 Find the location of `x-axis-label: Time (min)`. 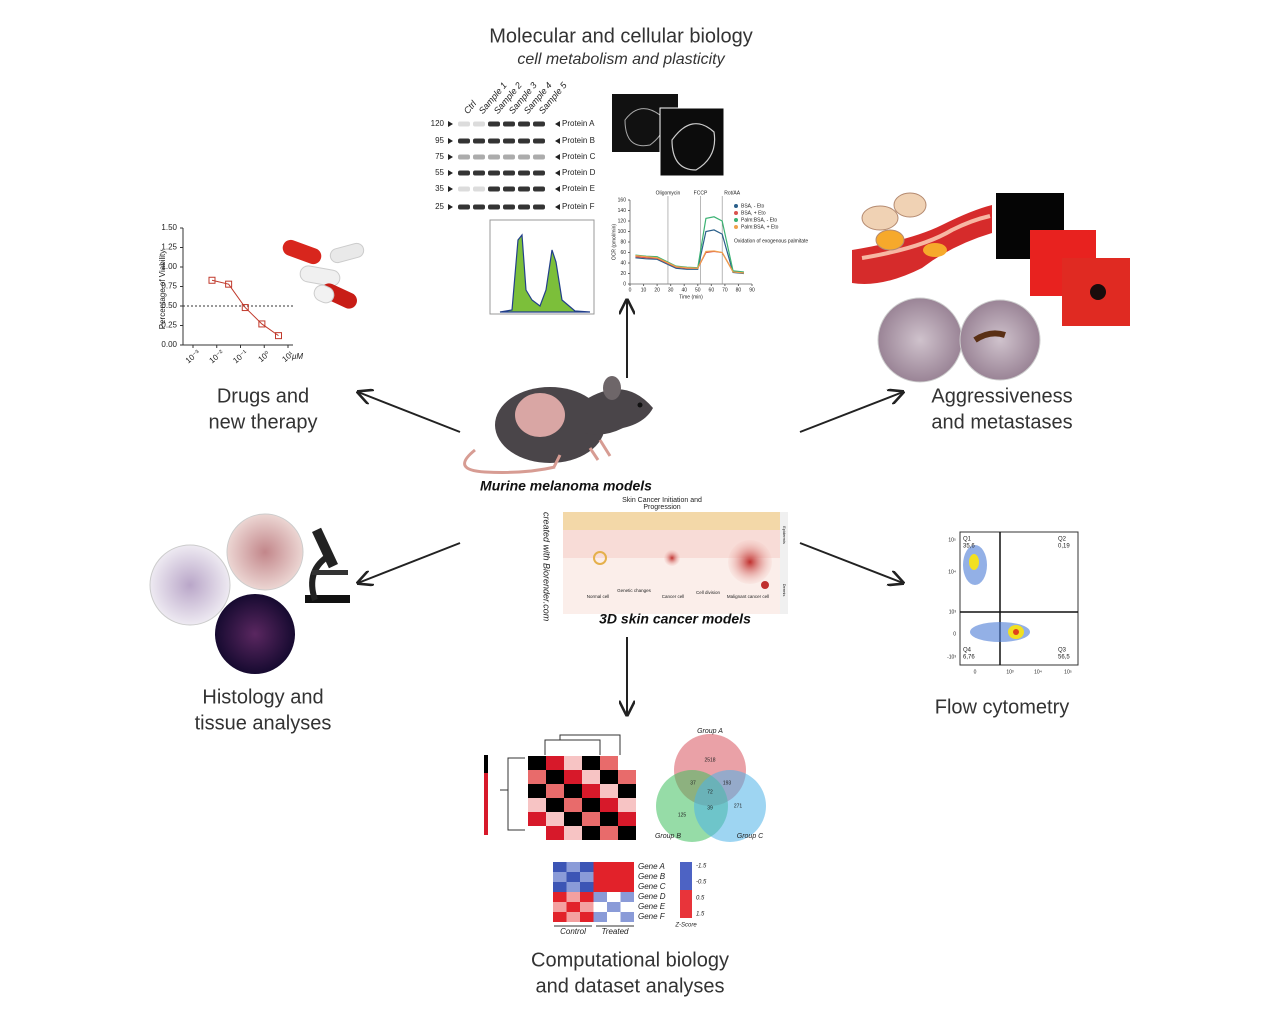

x-axis-label: Time (min) is located at coordinates (691, 297).